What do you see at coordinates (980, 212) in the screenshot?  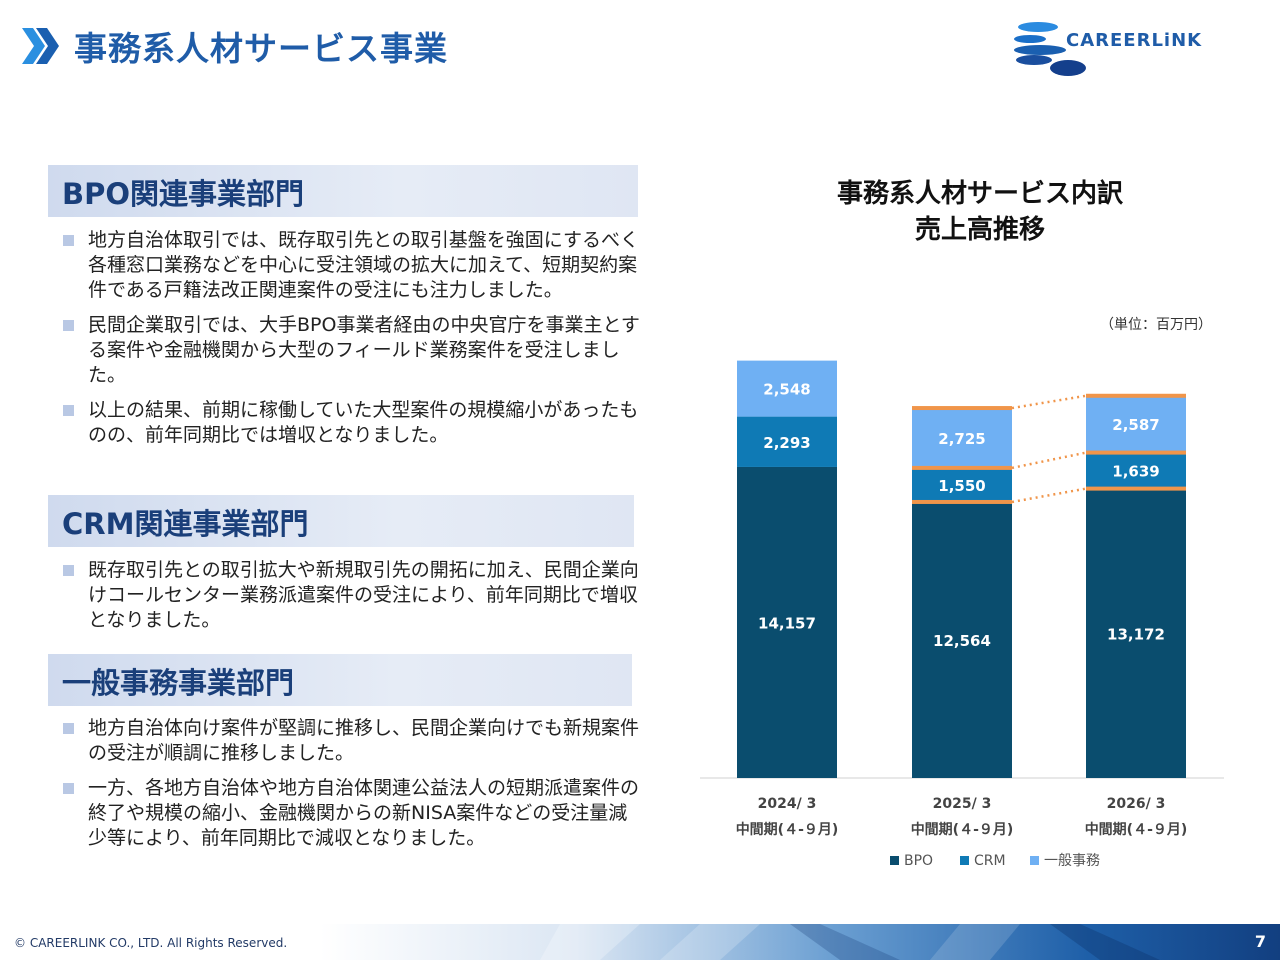 I see `chart-title: 事務系人材サービス内訳 売上高推移` at bounding box center [980, 212].